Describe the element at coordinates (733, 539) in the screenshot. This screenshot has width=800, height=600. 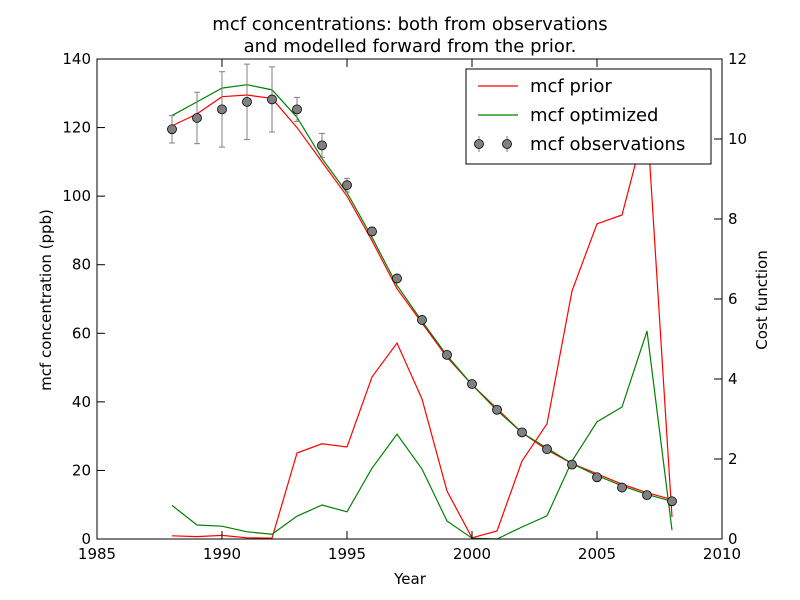
I see `y-tick-label-right: 0` at that location.